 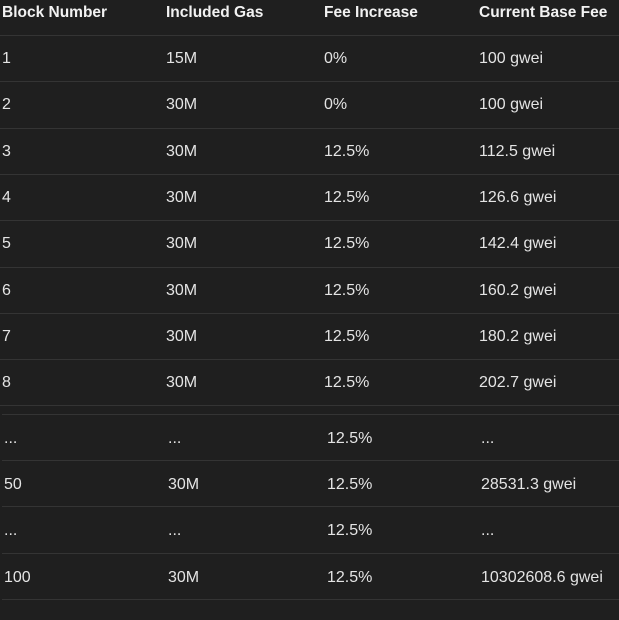 What do you see at coordinates (309, 104) in the screenshot?
I see `table-row: 2 30M 0% 100 gwei` at bounding box center [309, 104].